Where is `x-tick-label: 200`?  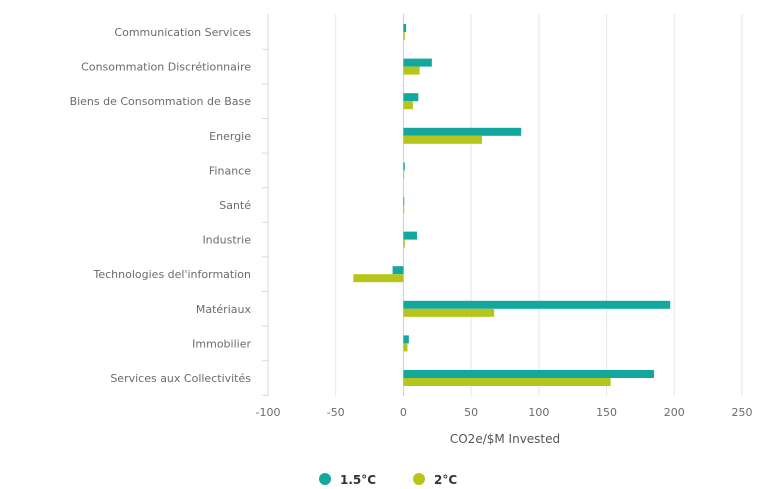
x-tick-label: 200 is located at coordinates (674, 412).